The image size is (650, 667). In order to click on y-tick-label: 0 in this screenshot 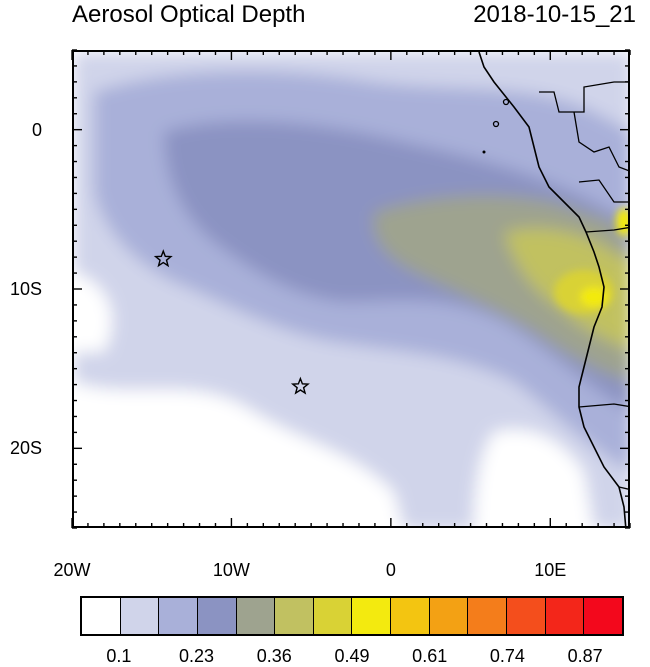, I will do `click(36, 129)`.